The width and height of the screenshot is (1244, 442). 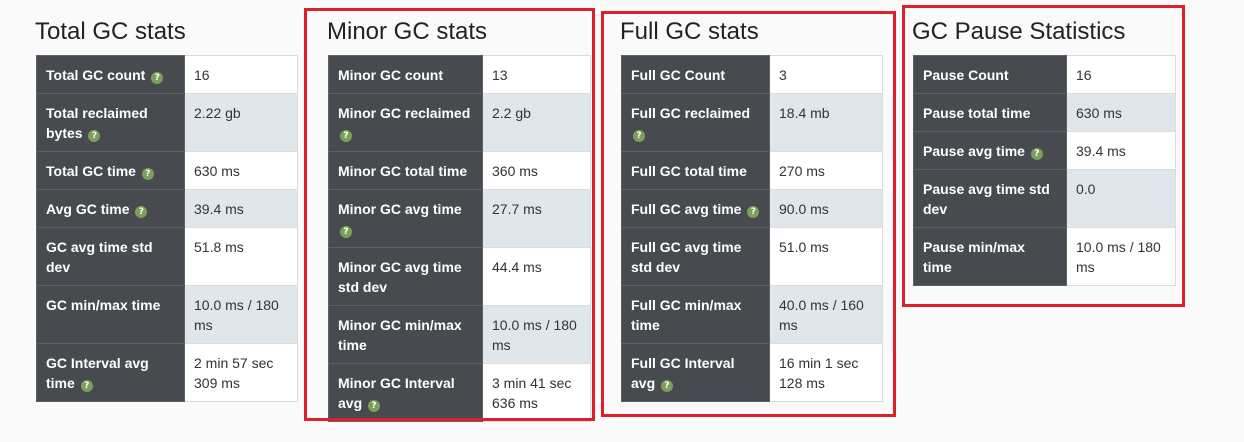 I want to click on table-row: Full GC reclaimed ? 18.4 mb, so click(x=752, y=122).